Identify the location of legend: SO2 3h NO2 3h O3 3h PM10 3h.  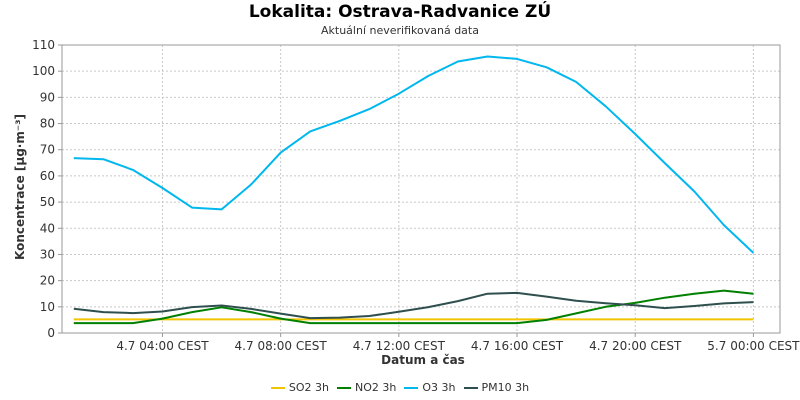
(400, 387).